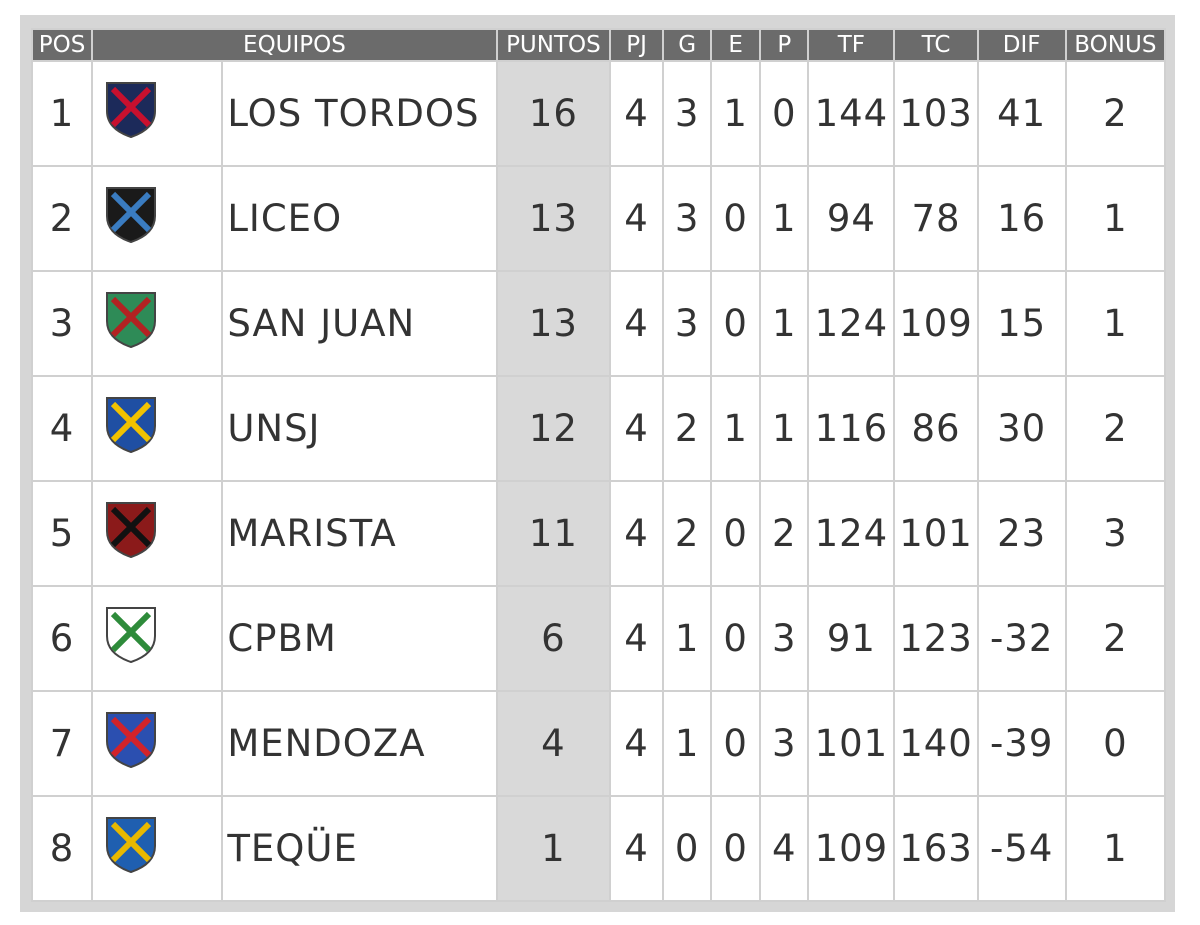  Describe the element at coordinates (936, 218) in the screenshot. I see `stat-cell: 78` at that location.